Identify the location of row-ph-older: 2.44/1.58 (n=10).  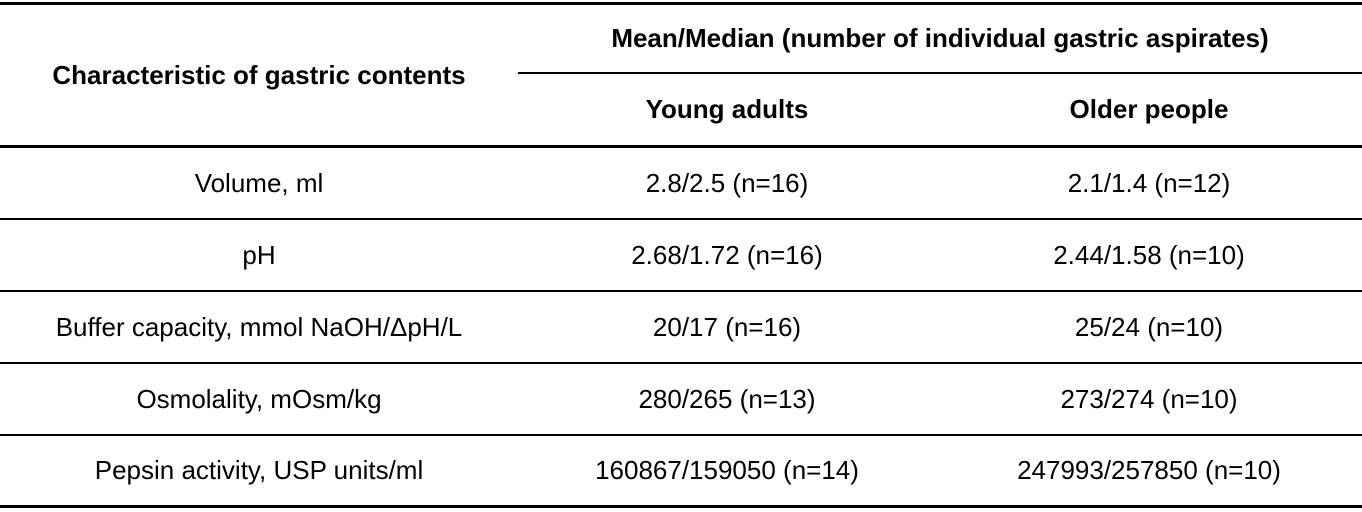
(1149, 254).